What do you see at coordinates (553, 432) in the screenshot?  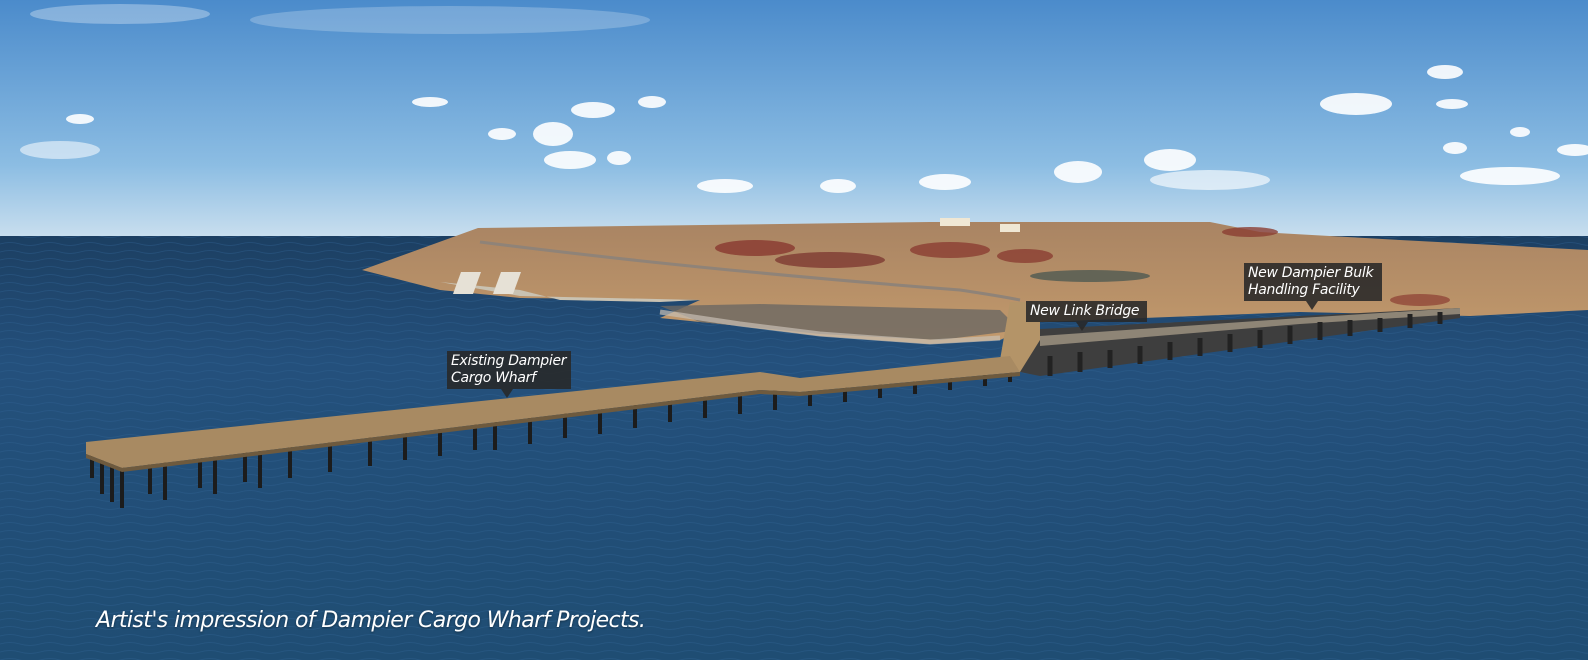 I see `existing-wharf` at bounding box center [553, 432].